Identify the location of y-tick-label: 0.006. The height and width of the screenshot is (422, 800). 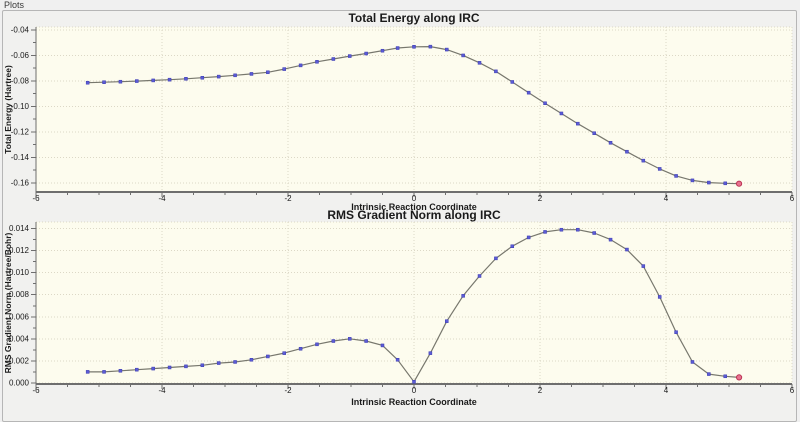
(19, 316).